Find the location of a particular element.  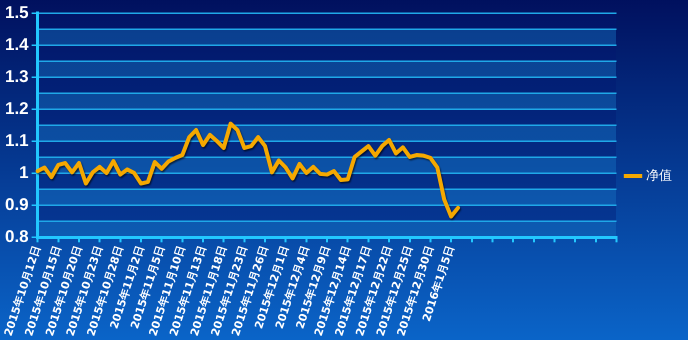

y-tick-label: 1.5 is located at coordinates (16, 12).